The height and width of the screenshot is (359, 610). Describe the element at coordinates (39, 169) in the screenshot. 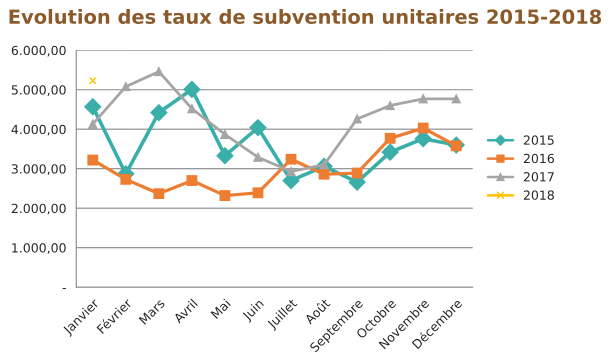

I see `y-tick-label: 3.000,00` at that location.